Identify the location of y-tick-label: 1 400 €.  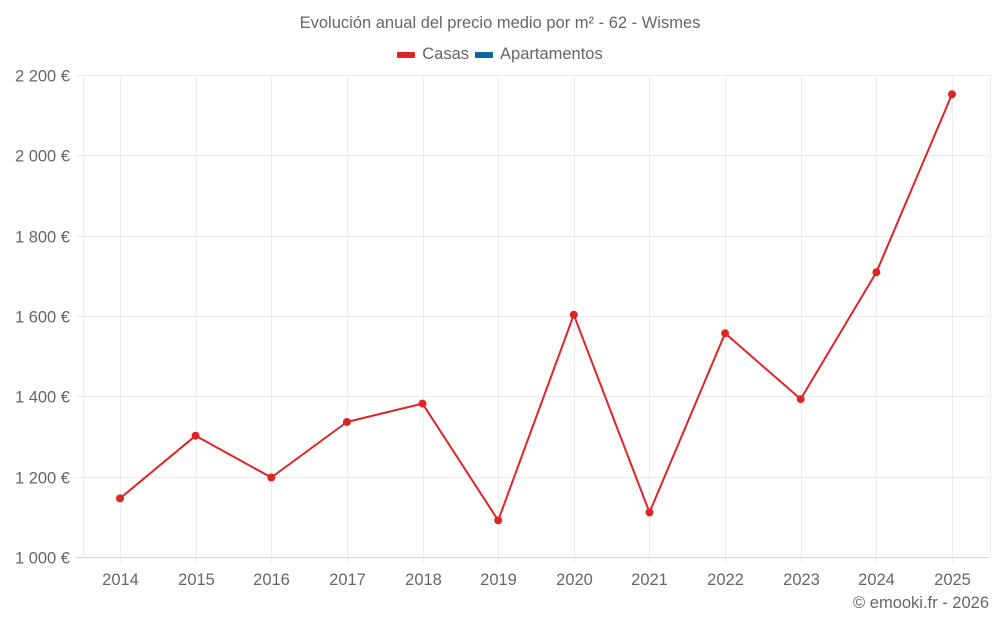
(42, 398).